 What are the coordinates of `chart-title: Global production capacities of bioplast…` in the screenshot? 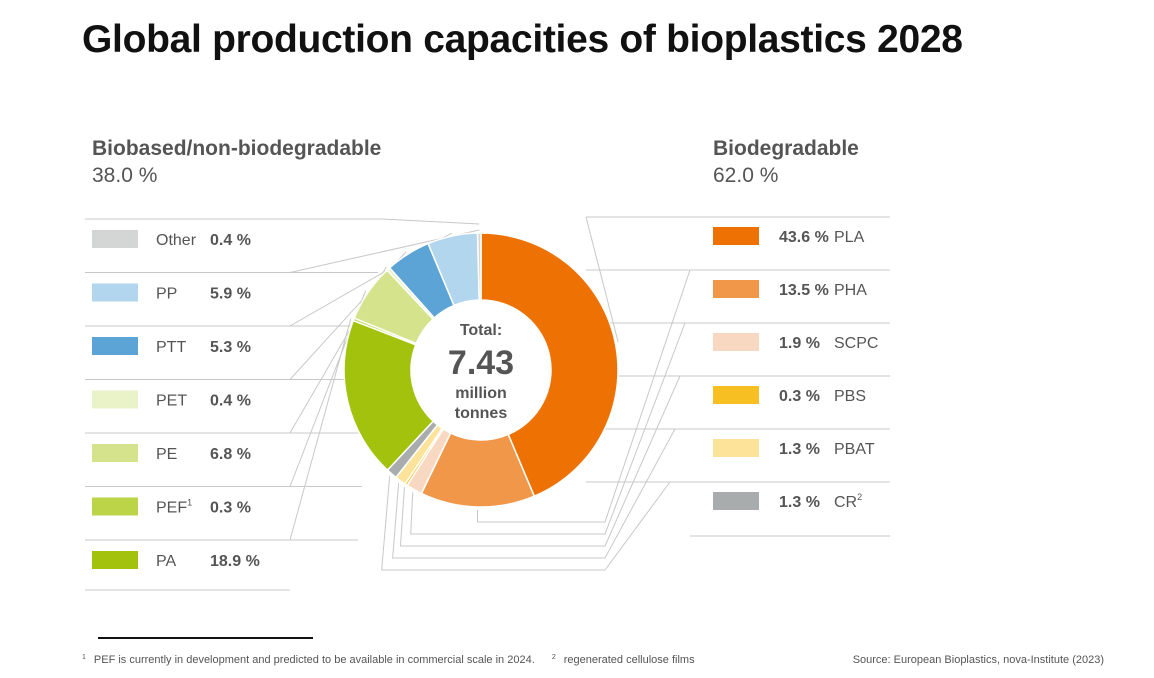 It's located at (522, 39).